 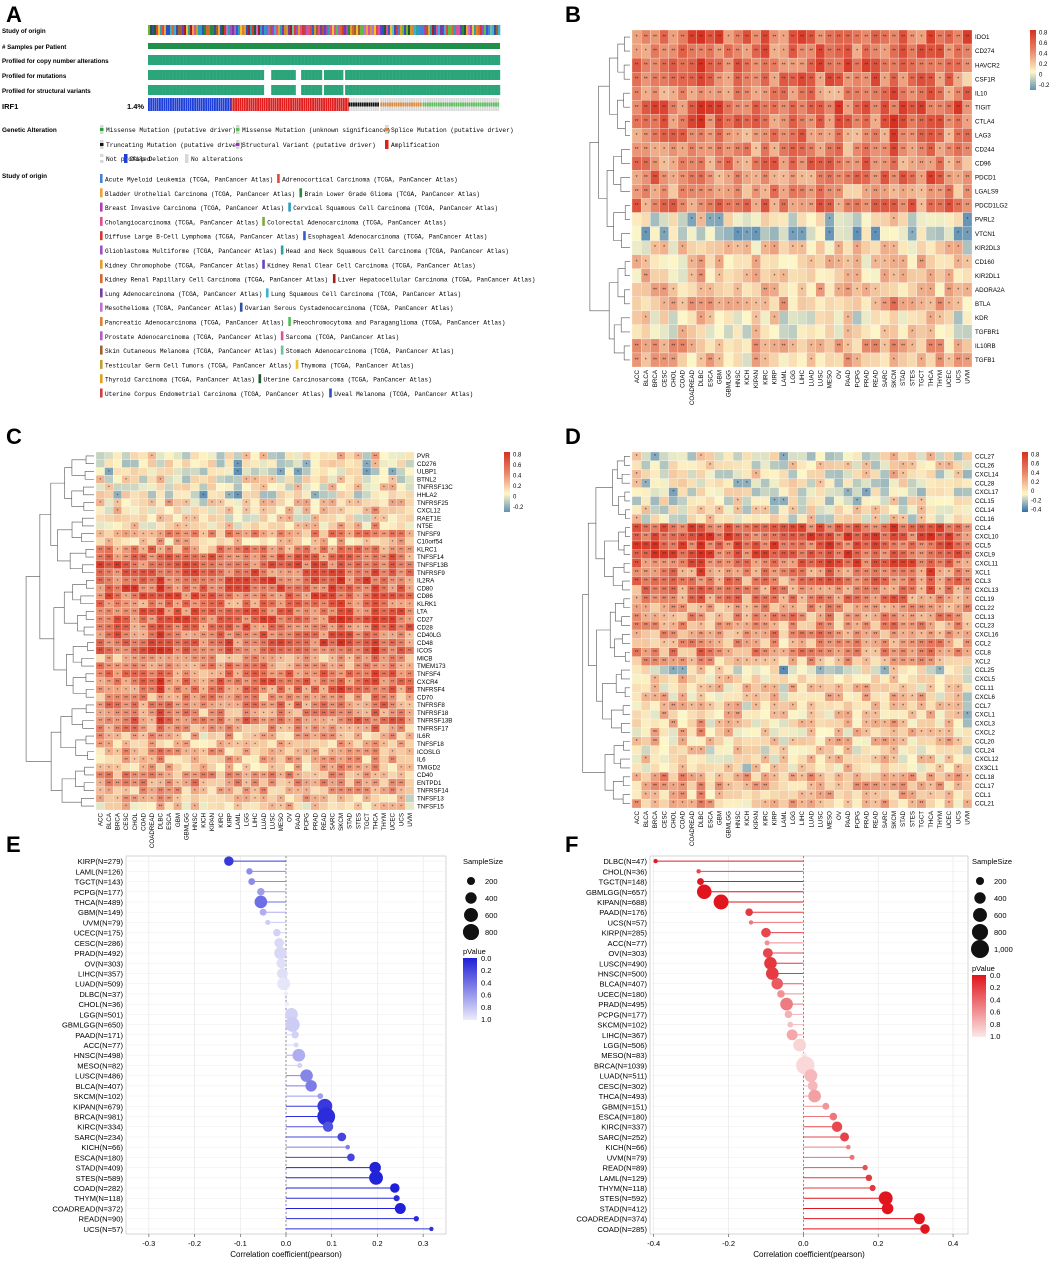 What do you see at coordinates (646, 377) in the screenshot?
I see `column-label: BLCA` at bounding box center [646, 377].